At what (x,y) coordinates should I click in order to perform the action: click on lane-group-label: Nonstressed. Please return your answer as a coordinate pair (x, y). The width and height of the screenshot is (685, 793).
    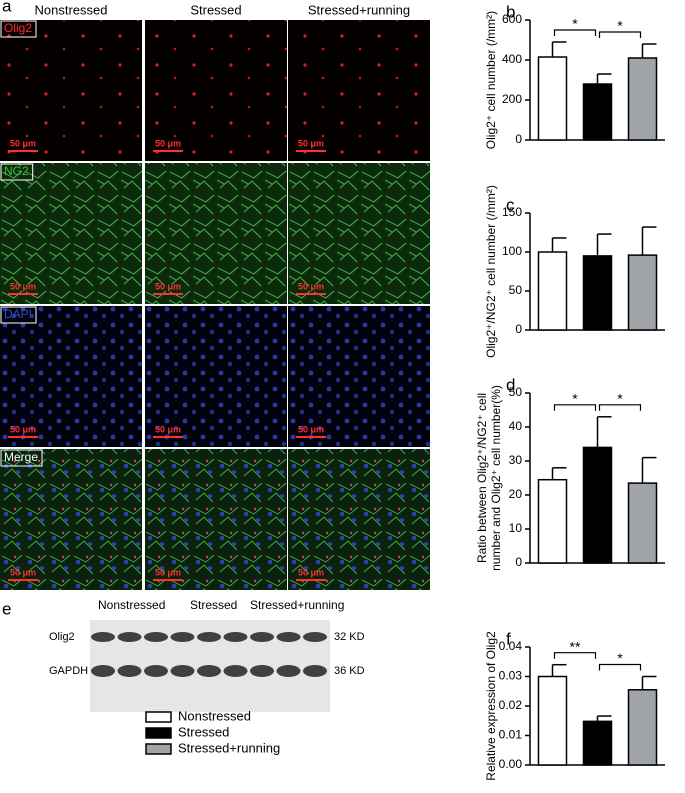
    Looking at the image, I should click on (131, 605).